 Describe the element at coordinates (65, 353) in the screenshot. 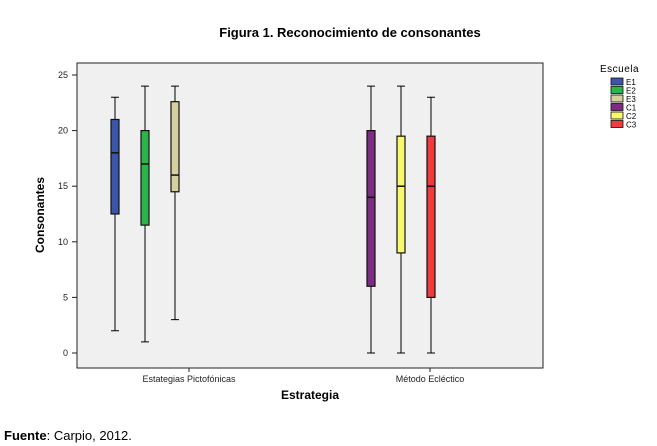

I see `y-tick-label: 0` at that location.